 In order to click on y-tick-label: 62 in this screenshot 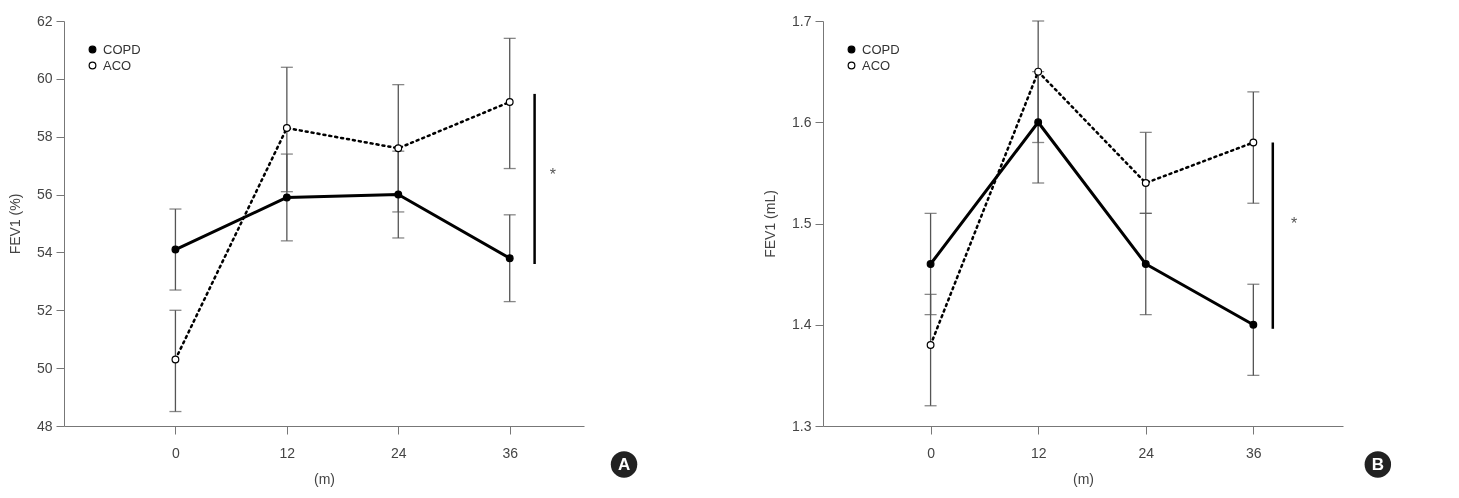, I will do `click(44, 20)`.